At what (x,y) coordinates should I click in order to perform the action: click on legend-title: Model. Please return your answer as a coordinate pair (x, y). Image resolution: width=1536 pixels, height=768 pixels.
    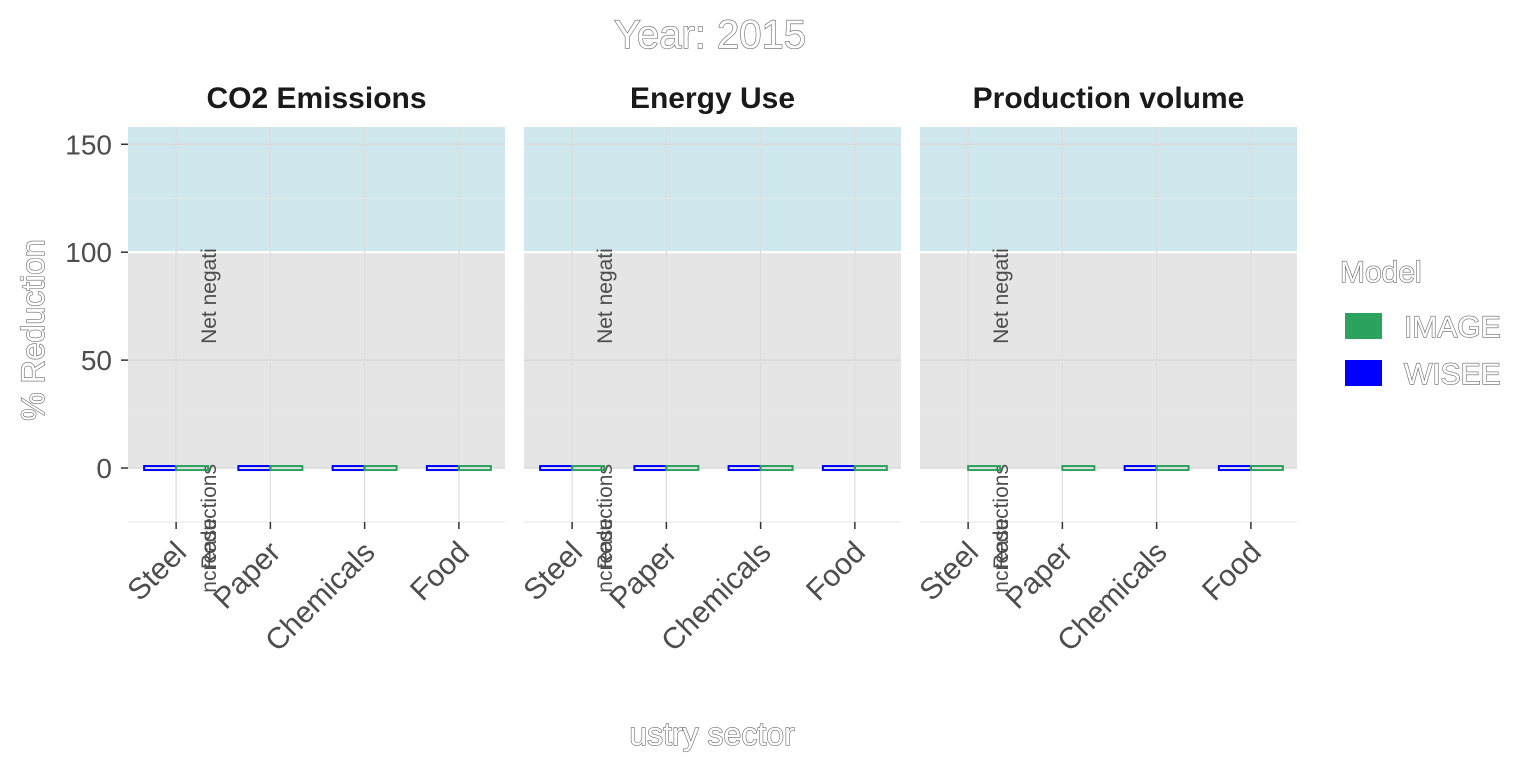
    Looking at the image, I should click on (1381, 272).